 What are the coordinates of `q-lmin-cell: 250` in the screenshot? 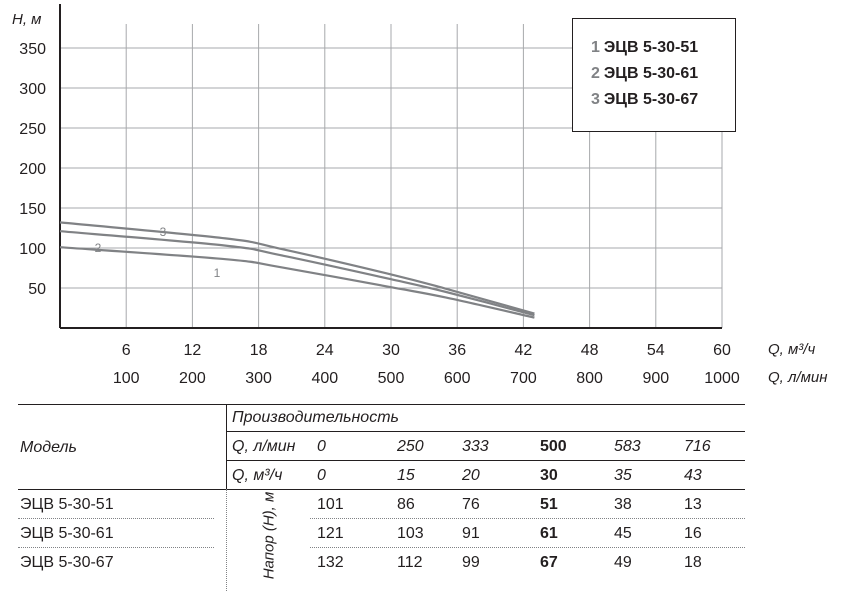 It's located at (410, 446).